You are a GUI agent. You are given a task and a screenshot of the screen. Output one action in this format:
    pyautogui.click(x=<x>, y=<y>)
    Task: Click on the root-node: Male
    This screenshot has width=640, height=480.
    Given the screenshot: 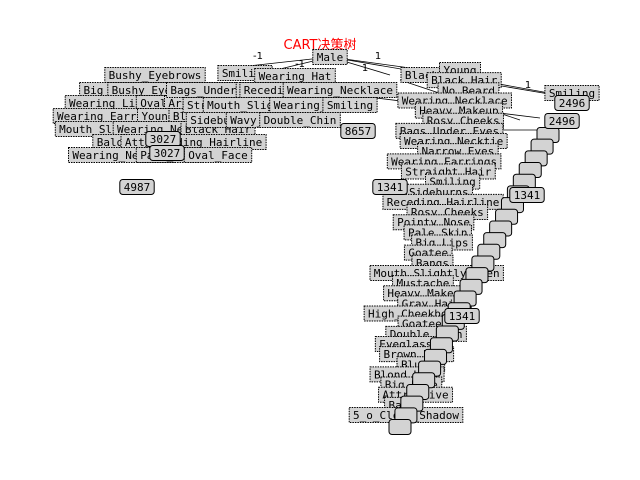 What is the action you would take?
    pyautogui.click(x=330, y=57)
    